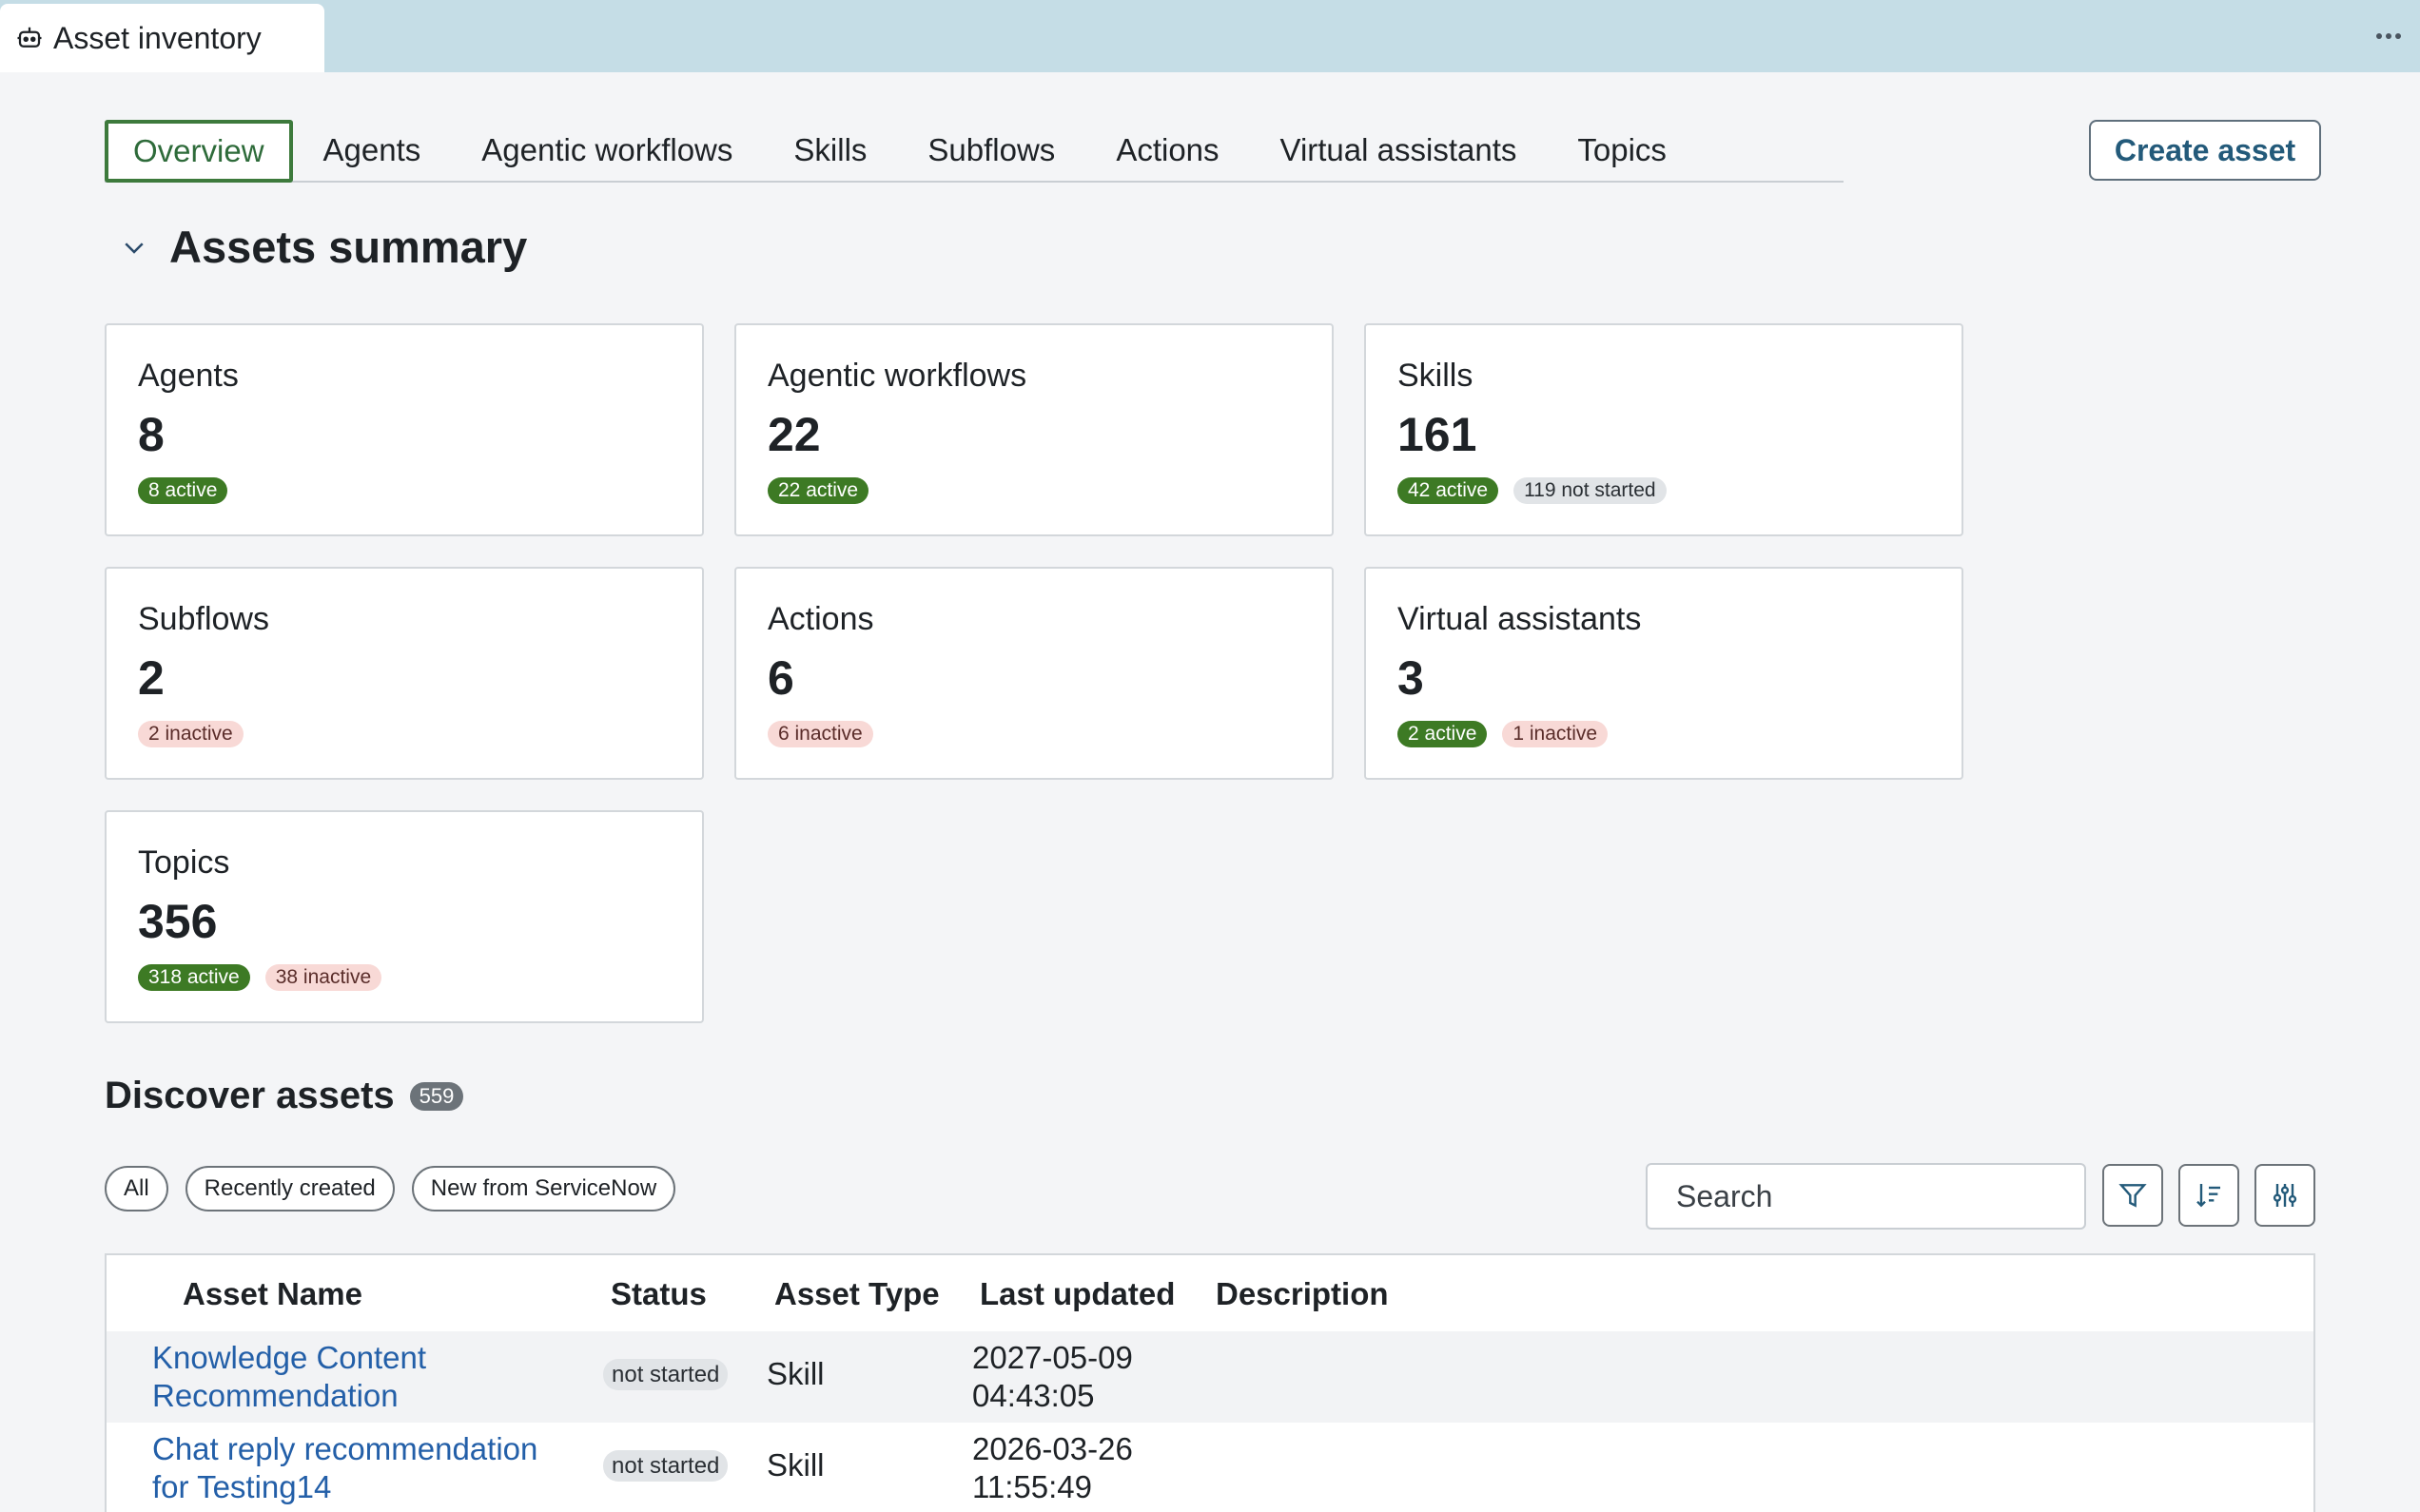 The width and height of the screenshot is (2420, 1512). Describe the element at coordinates (199, 152) in the screenshot. I see `tab-overview: Overview` at that location.